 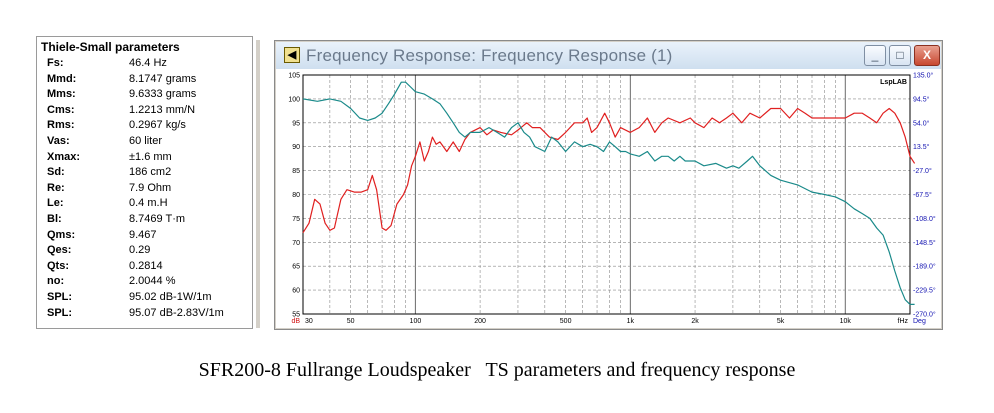 What do you see at coordinates (296, 123) in the screenshot?
I see `y-tick-label: 95` at bounding box center [296, 123].